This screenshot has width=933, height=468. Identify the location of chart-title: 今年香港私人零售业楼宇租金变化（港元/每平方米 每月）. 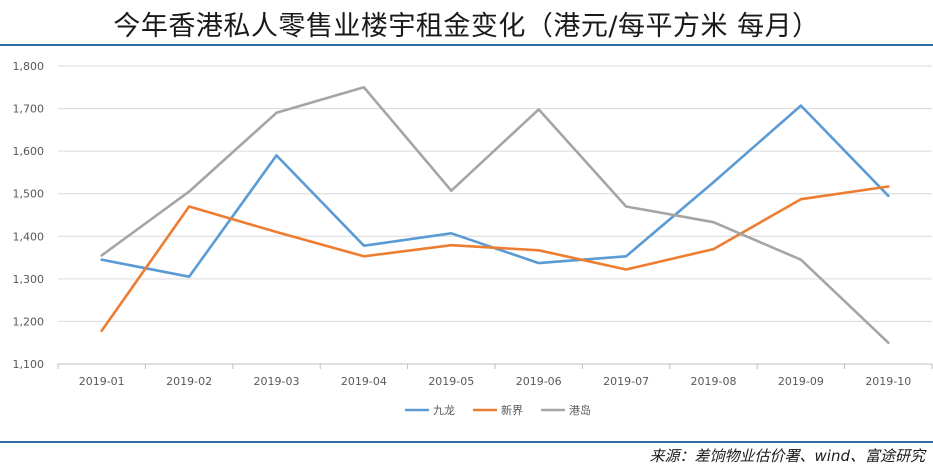
(466, 26).